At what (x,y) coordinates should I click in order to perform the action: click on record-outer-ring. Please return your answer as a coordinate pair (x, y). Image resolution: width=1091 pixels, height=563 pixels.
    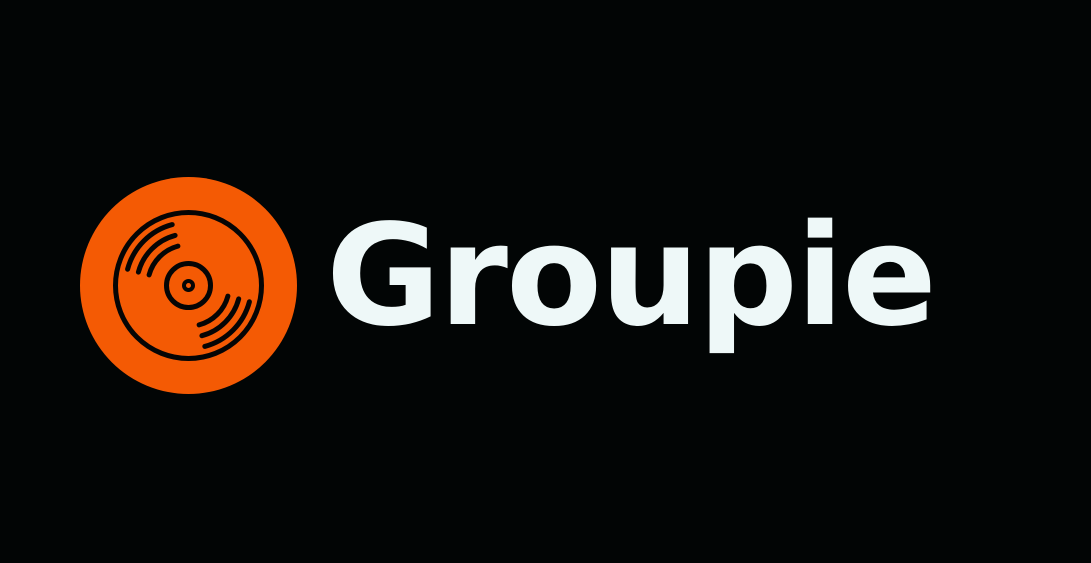
    Looking at the image, I should click on (188, 285).